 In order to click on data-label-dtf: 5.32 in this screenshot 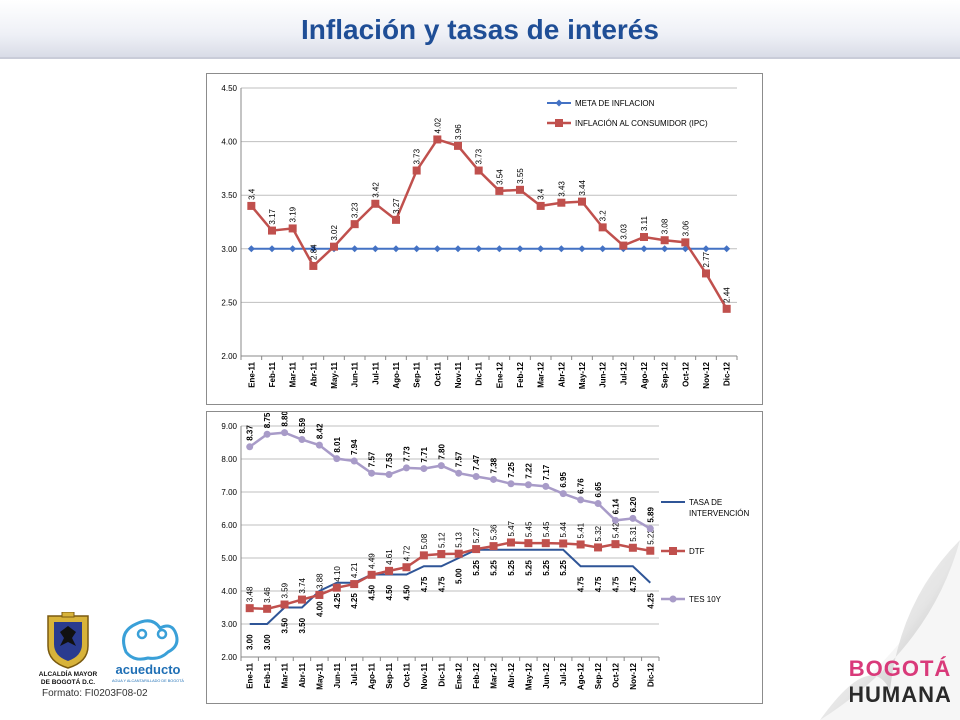, I will do `click(598, 533)`.